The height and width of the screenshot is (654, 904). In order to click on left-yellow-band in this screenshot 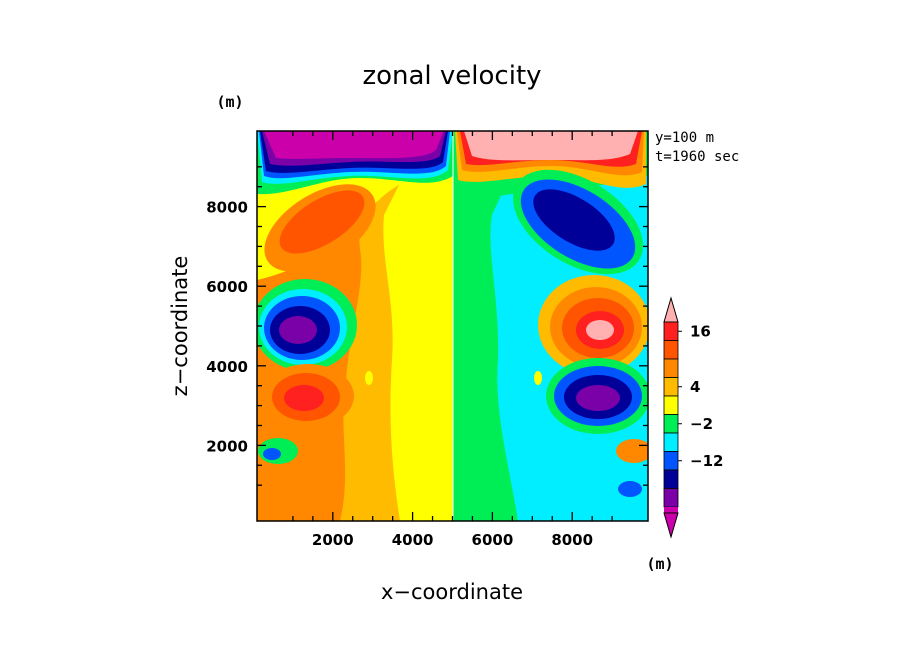, I will do `click(418, 326)`.